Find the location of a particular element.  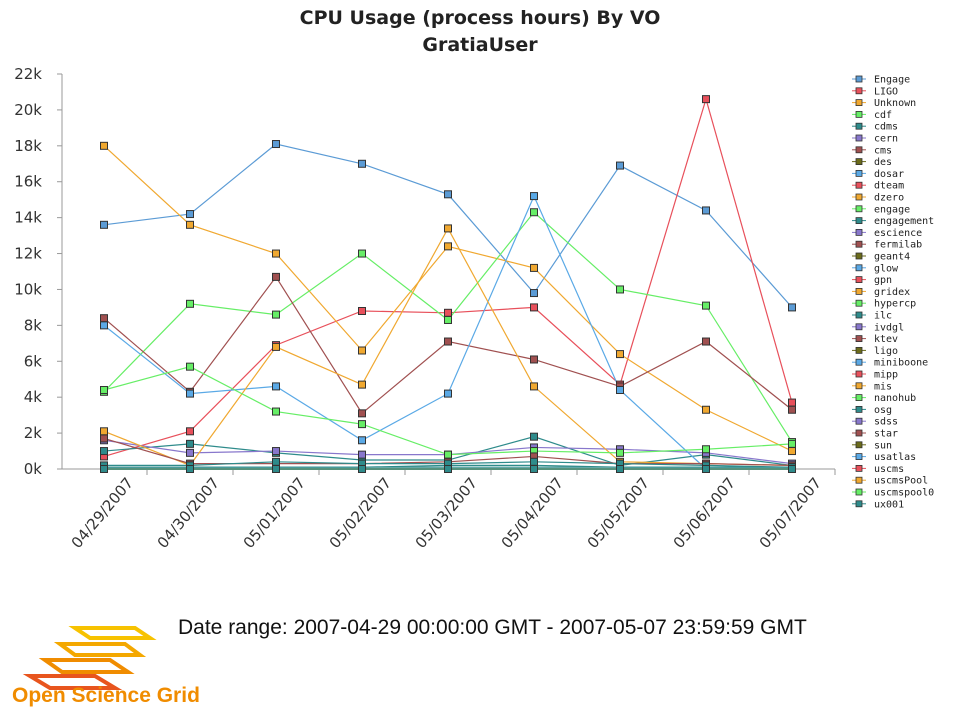

legend-label: uscmspool0 is located at coordinates (904, 493).